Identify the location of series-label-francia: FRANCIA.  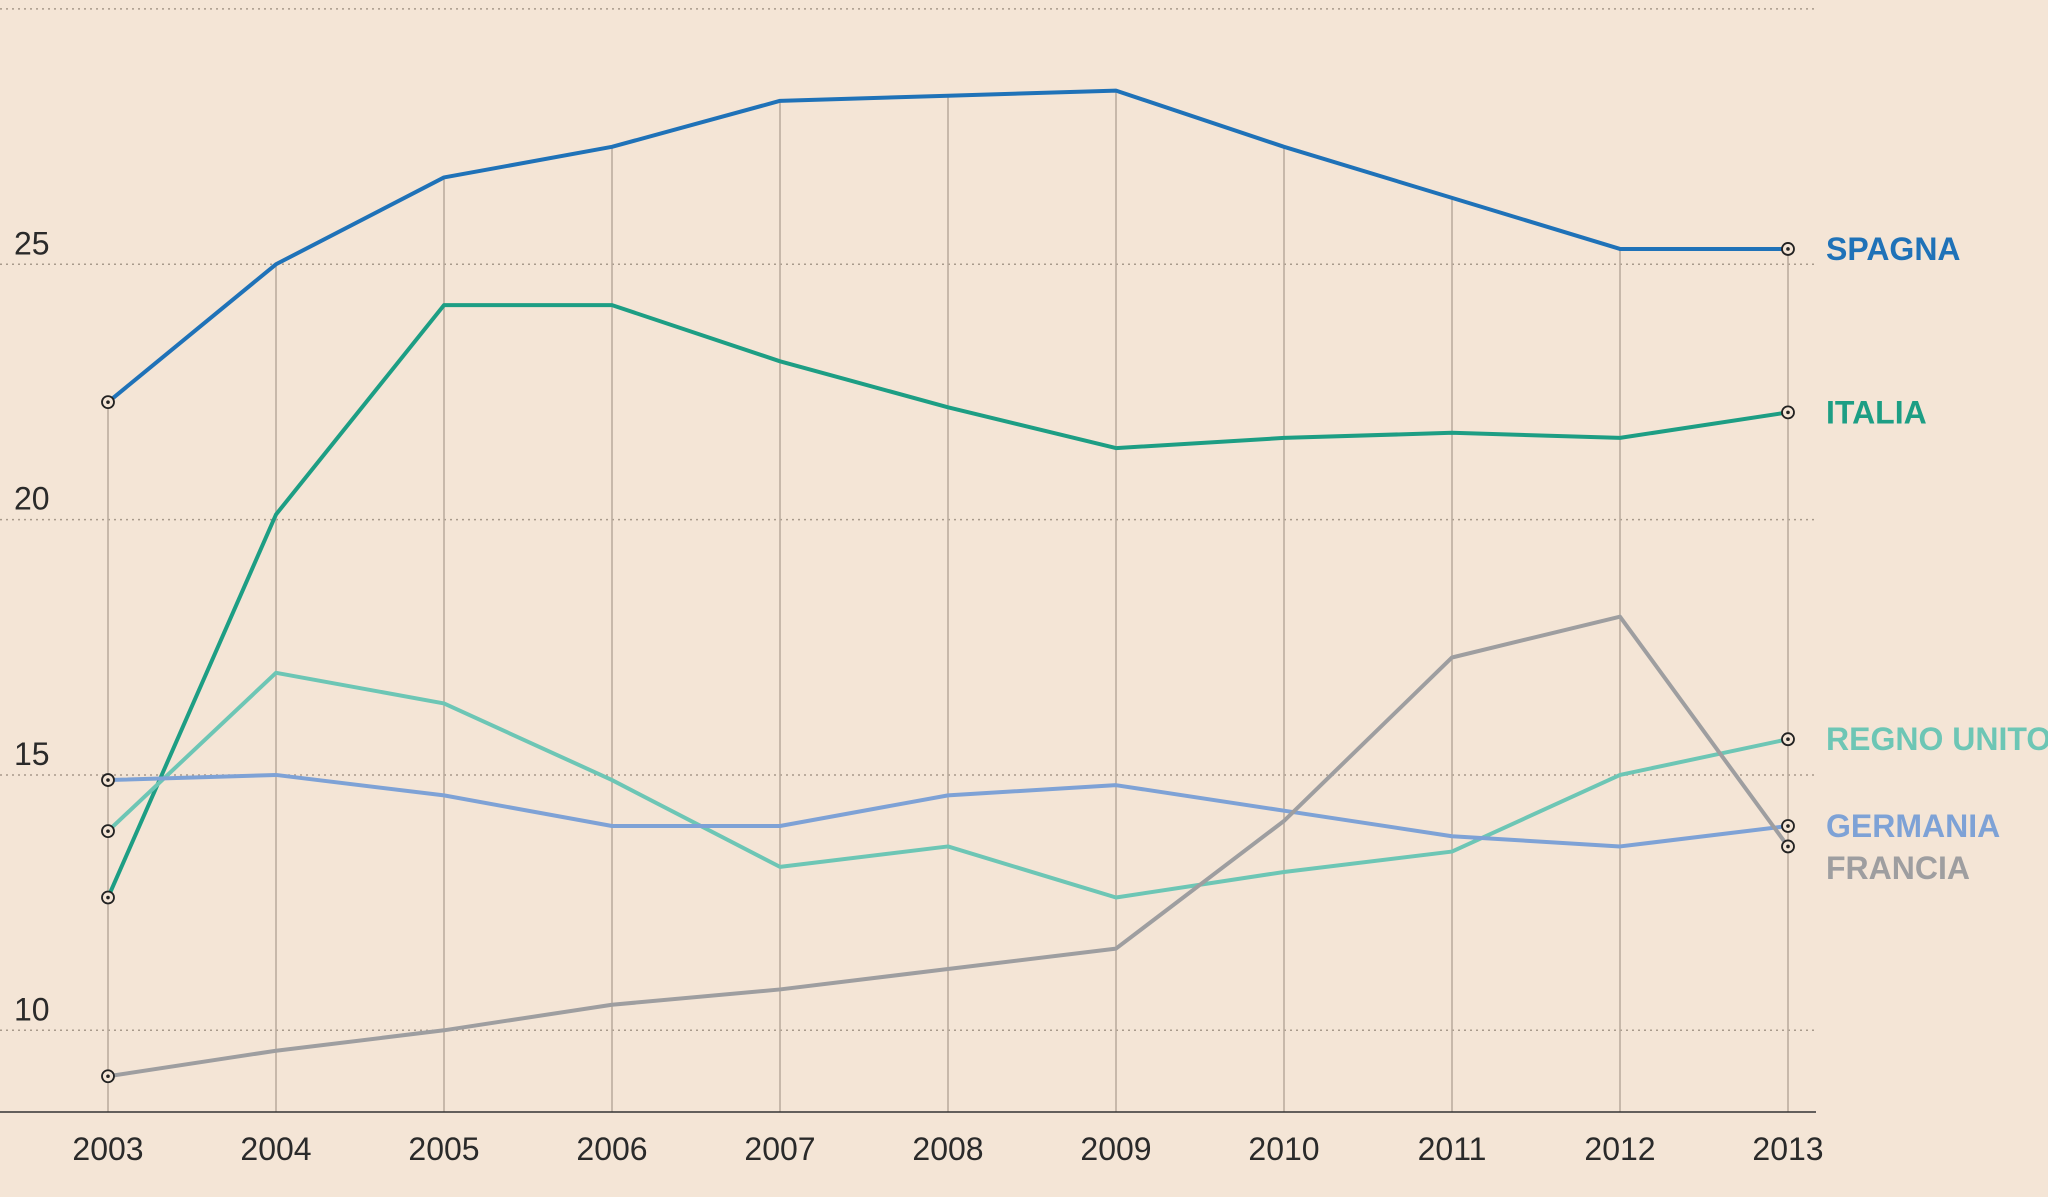
(1898, 868).